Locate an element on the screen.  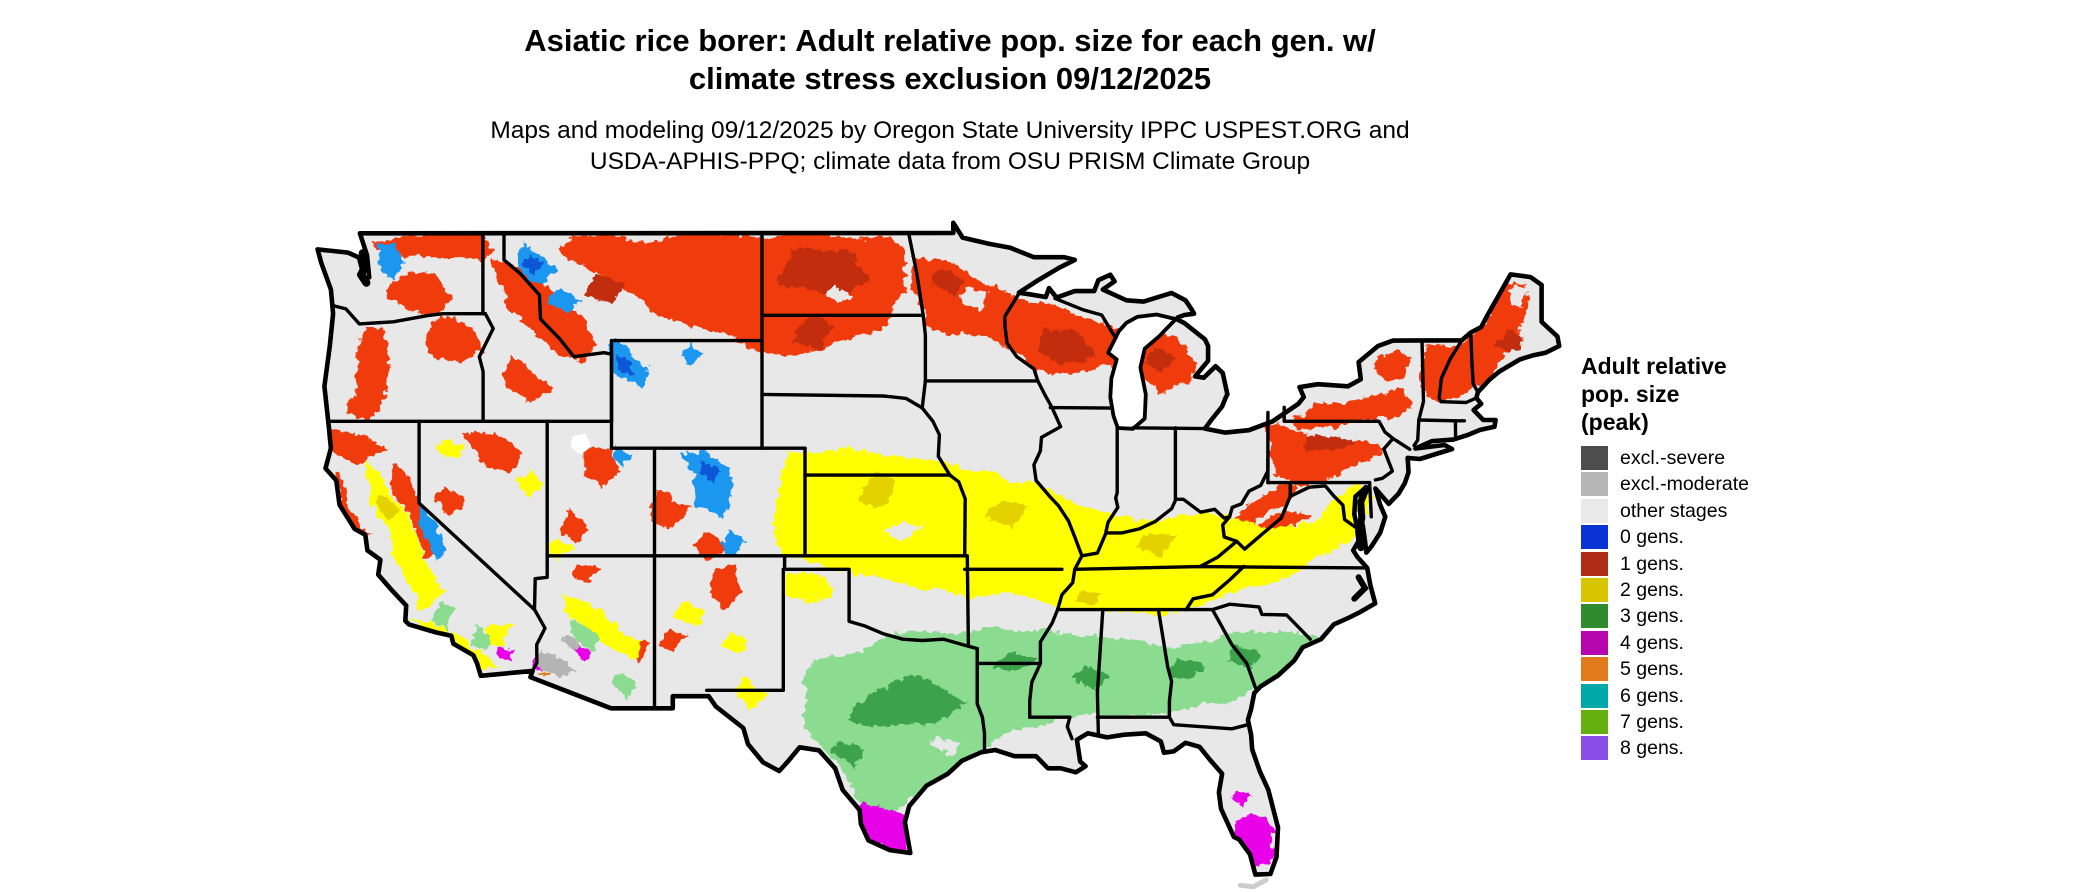
legend-item-label: 0 gens. is located at coordinates (1652, 537).